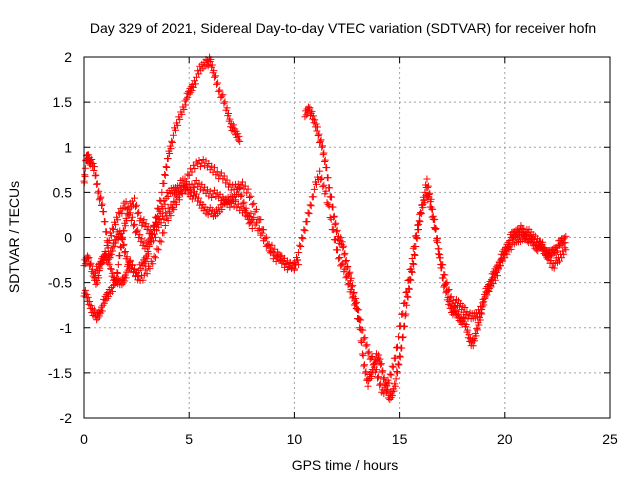  Describe the element at coordinates (63, 102) in the screenshot. I see `y-tick-label: 1.5` at that location.